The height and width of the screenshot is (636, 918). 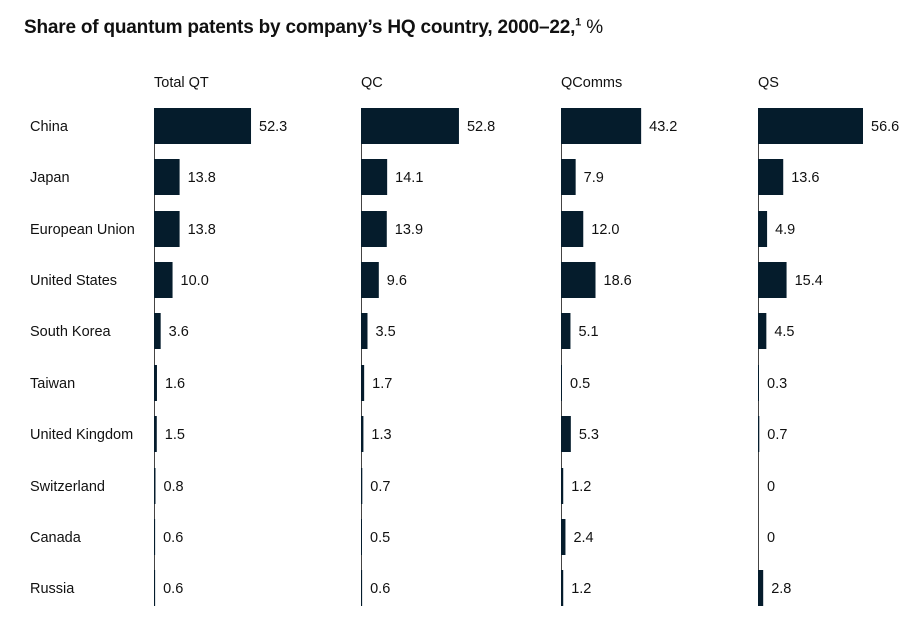 What do you see at coordinates (594, 178) in the screenshot?
I see `data-label: 7.9` at bounding box center [594, 178].